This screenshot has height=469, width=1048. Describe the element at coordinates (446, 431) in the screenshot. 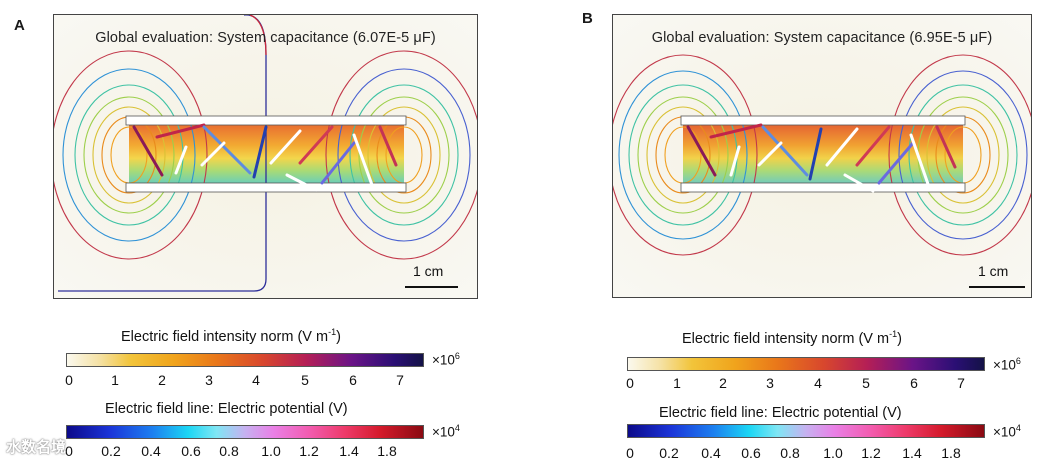

I see `potential-multiplier-a: ×10⁴` at that location.